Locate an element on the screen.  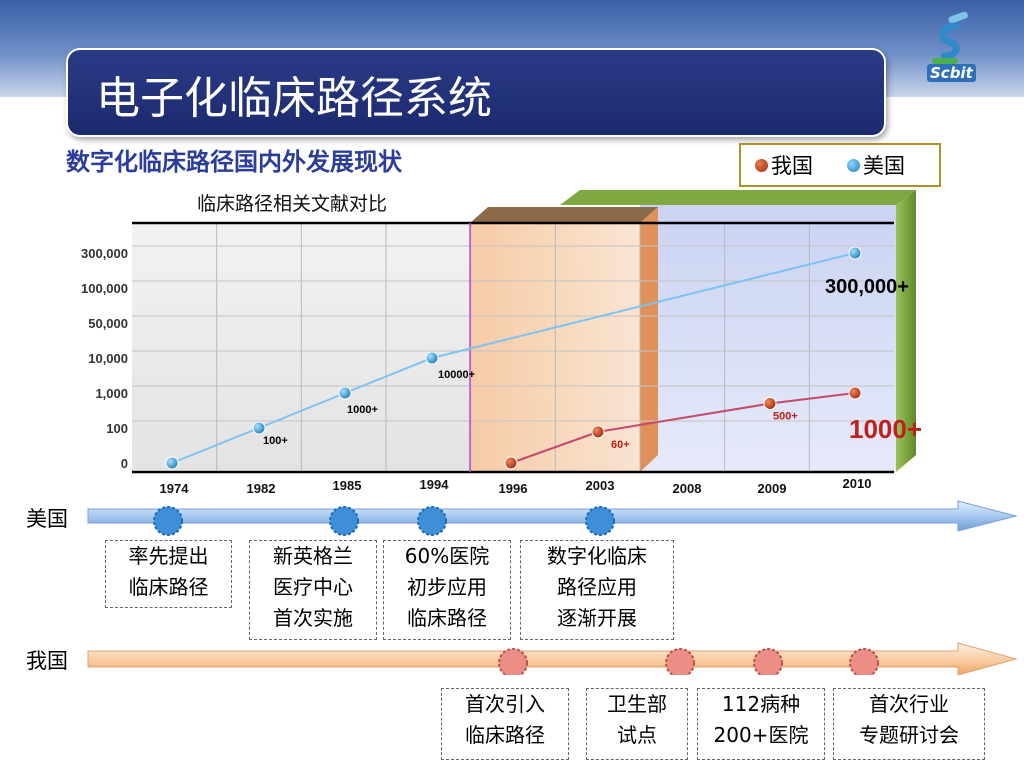
data-label: 10000+ is located at coordinates (456, 375).